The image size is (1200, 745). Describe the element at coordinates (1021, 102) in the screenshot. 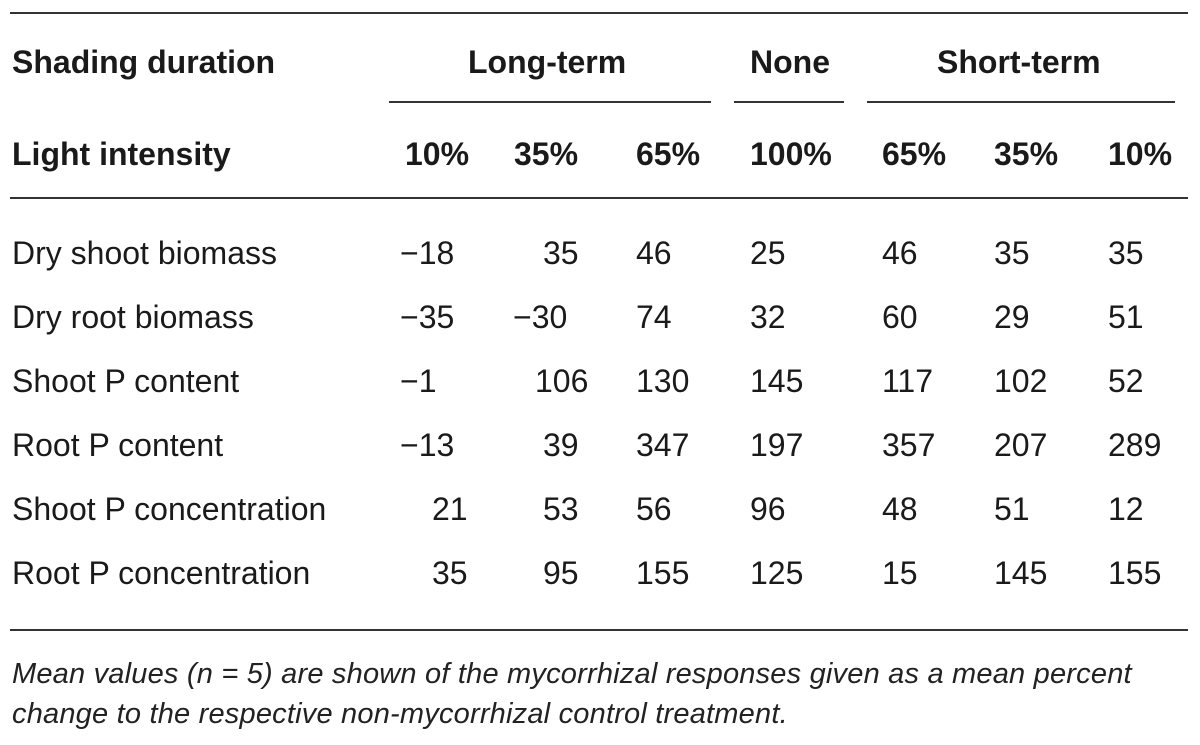

I see `group-rule-short-term` at that location.